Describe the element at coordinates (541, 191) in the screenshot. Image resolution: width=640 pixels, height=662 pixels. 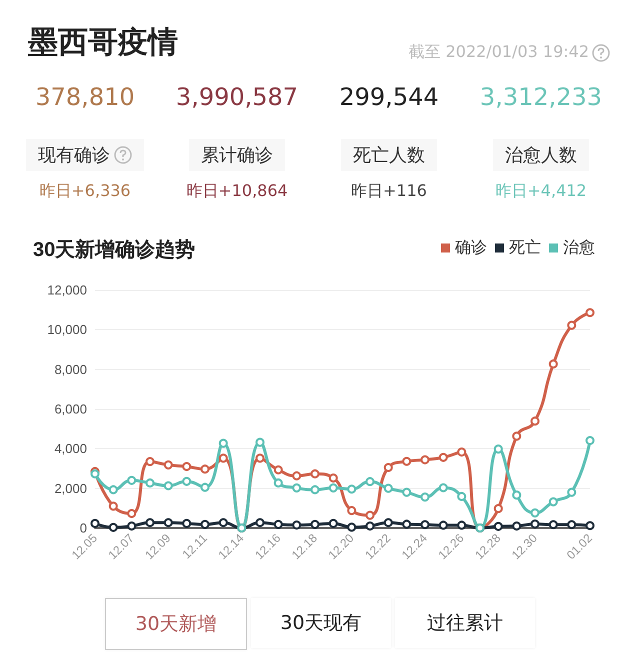
I see `text: 昨日+4,412` at that location.